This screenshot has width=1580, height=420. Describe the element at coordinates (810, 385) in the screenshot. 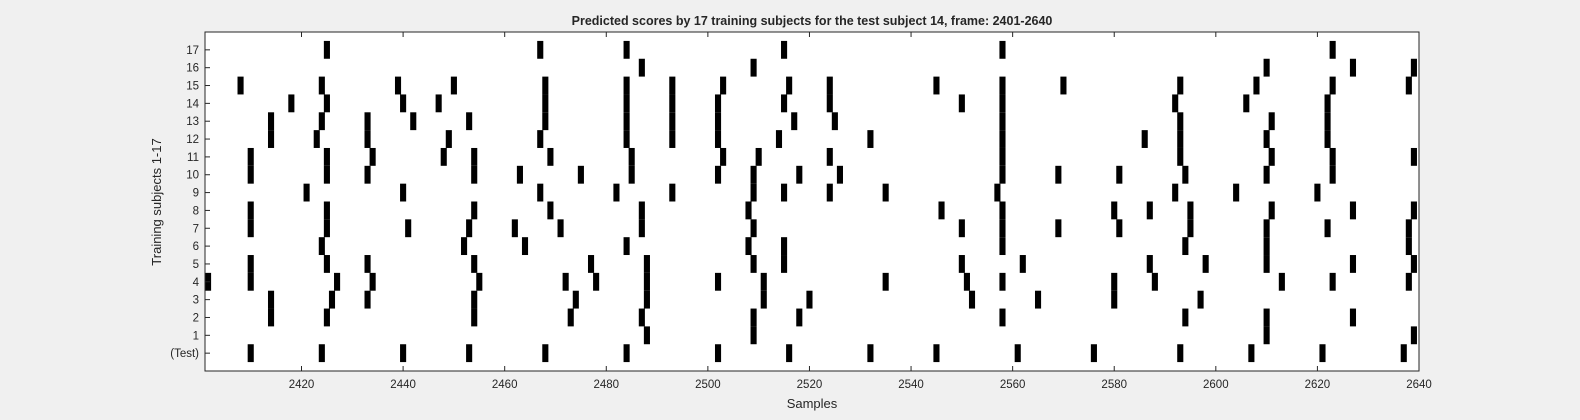

I see `x-tick-label-5: 2520` at that location.